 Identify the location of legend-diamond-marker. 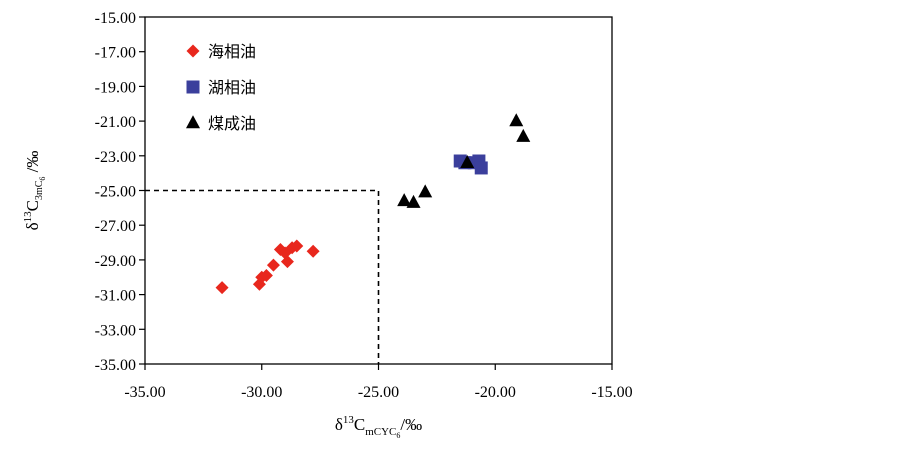
(193, 51).